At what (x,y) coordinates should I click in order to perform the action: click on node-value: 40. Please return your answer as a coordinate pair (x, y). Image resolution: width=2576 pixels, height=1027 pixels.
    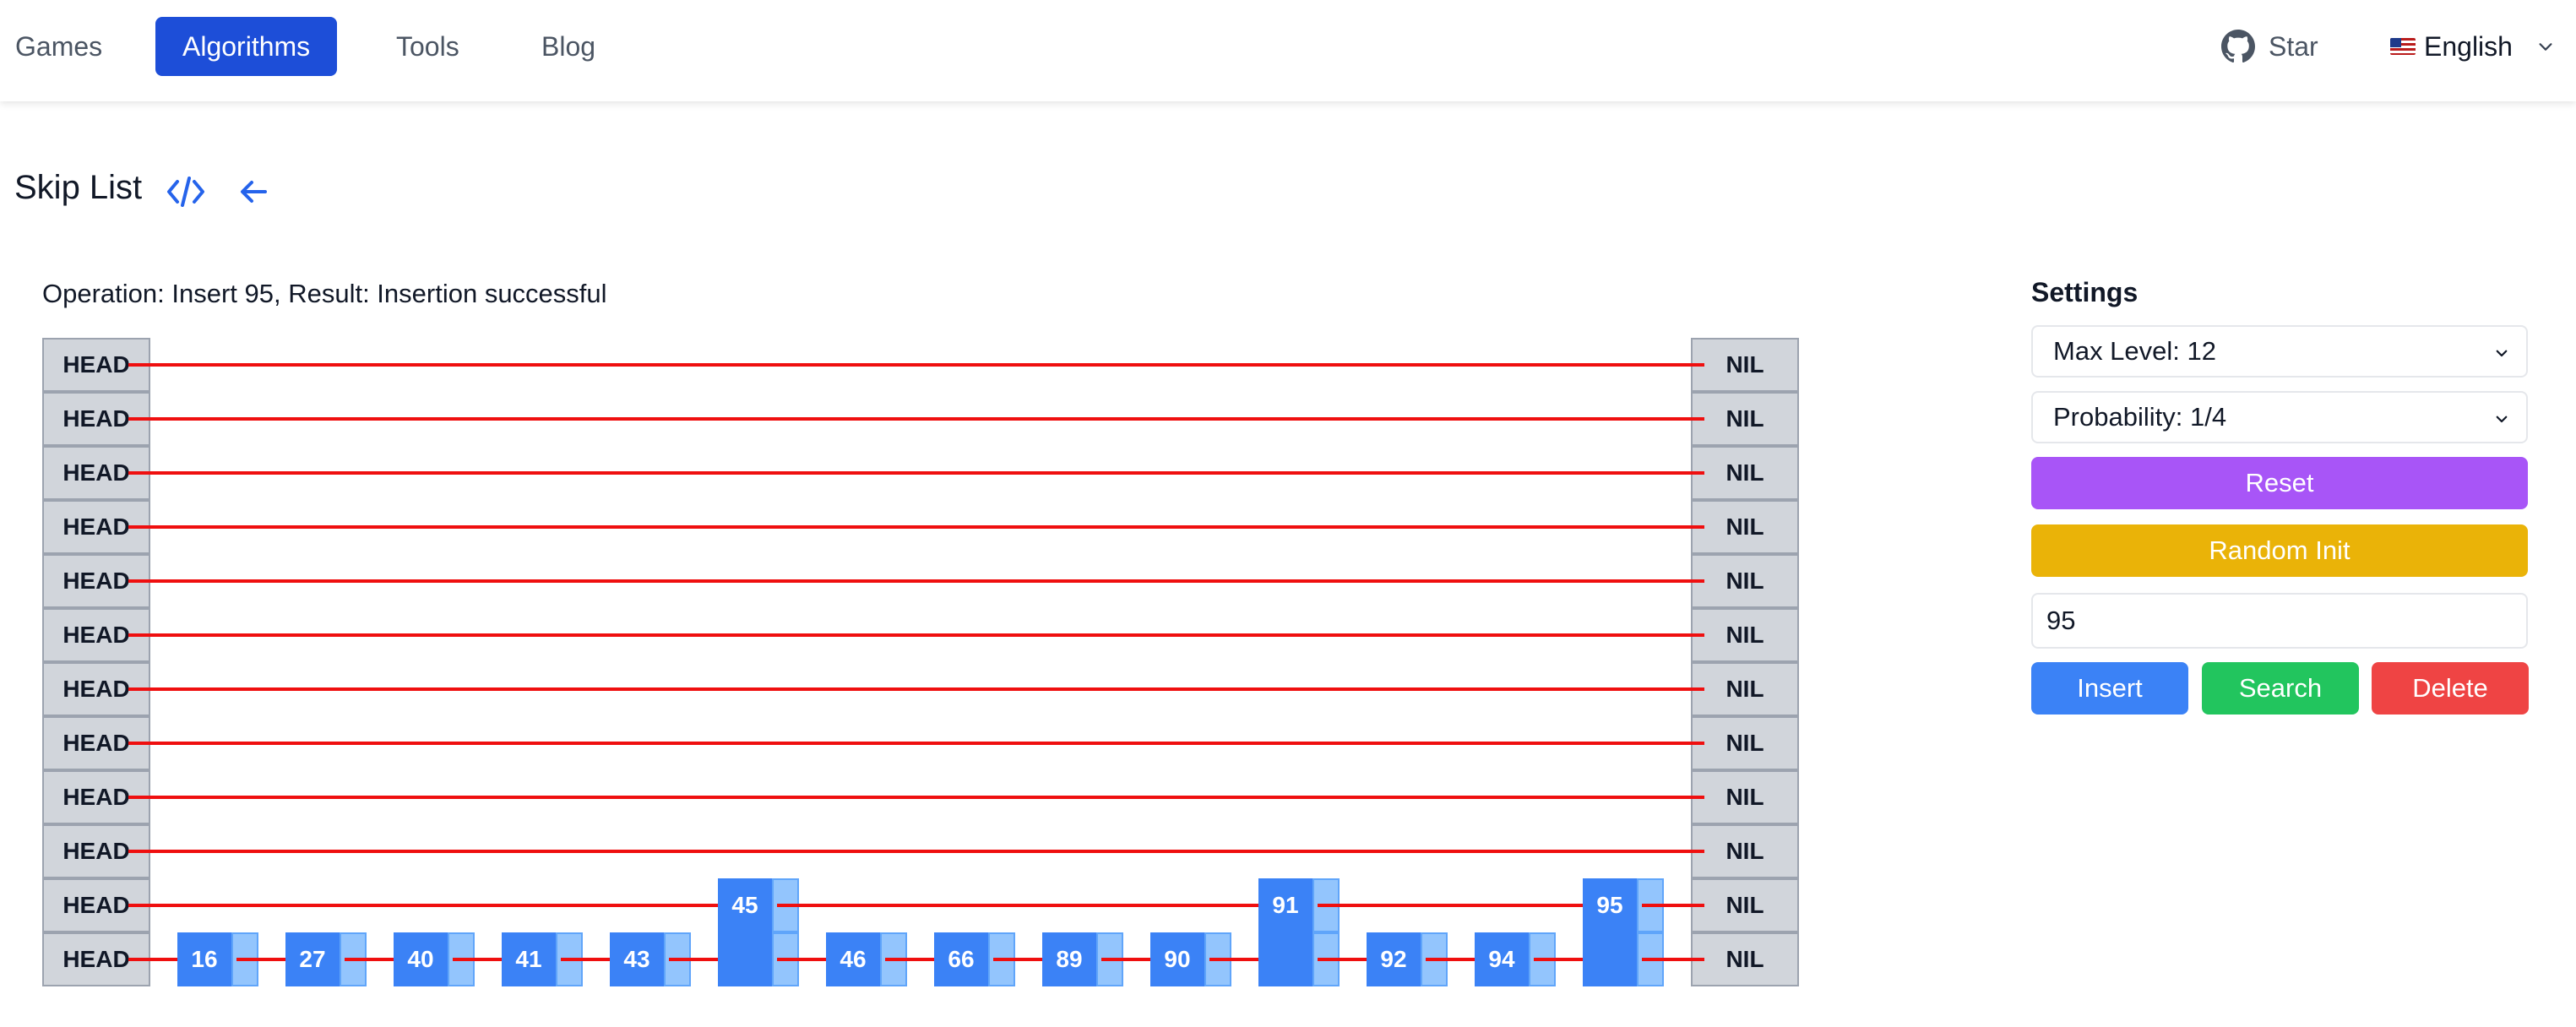
    Looking at the image, I should click on (420, 959).